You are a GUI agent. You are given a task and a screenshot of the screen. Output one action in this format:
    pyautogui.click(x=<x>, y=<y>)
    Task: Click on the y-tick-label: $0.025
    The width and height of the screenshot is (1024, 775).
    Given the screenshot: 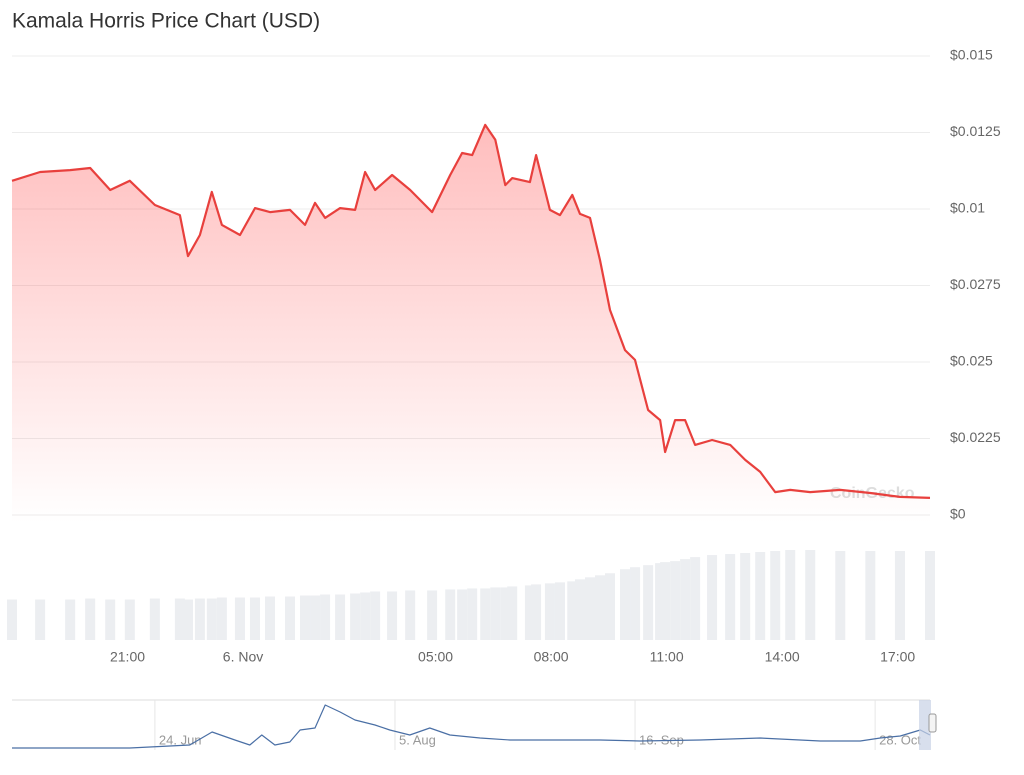 What is the action you would take?
    pyautogui.click(x=971, y=361)
    